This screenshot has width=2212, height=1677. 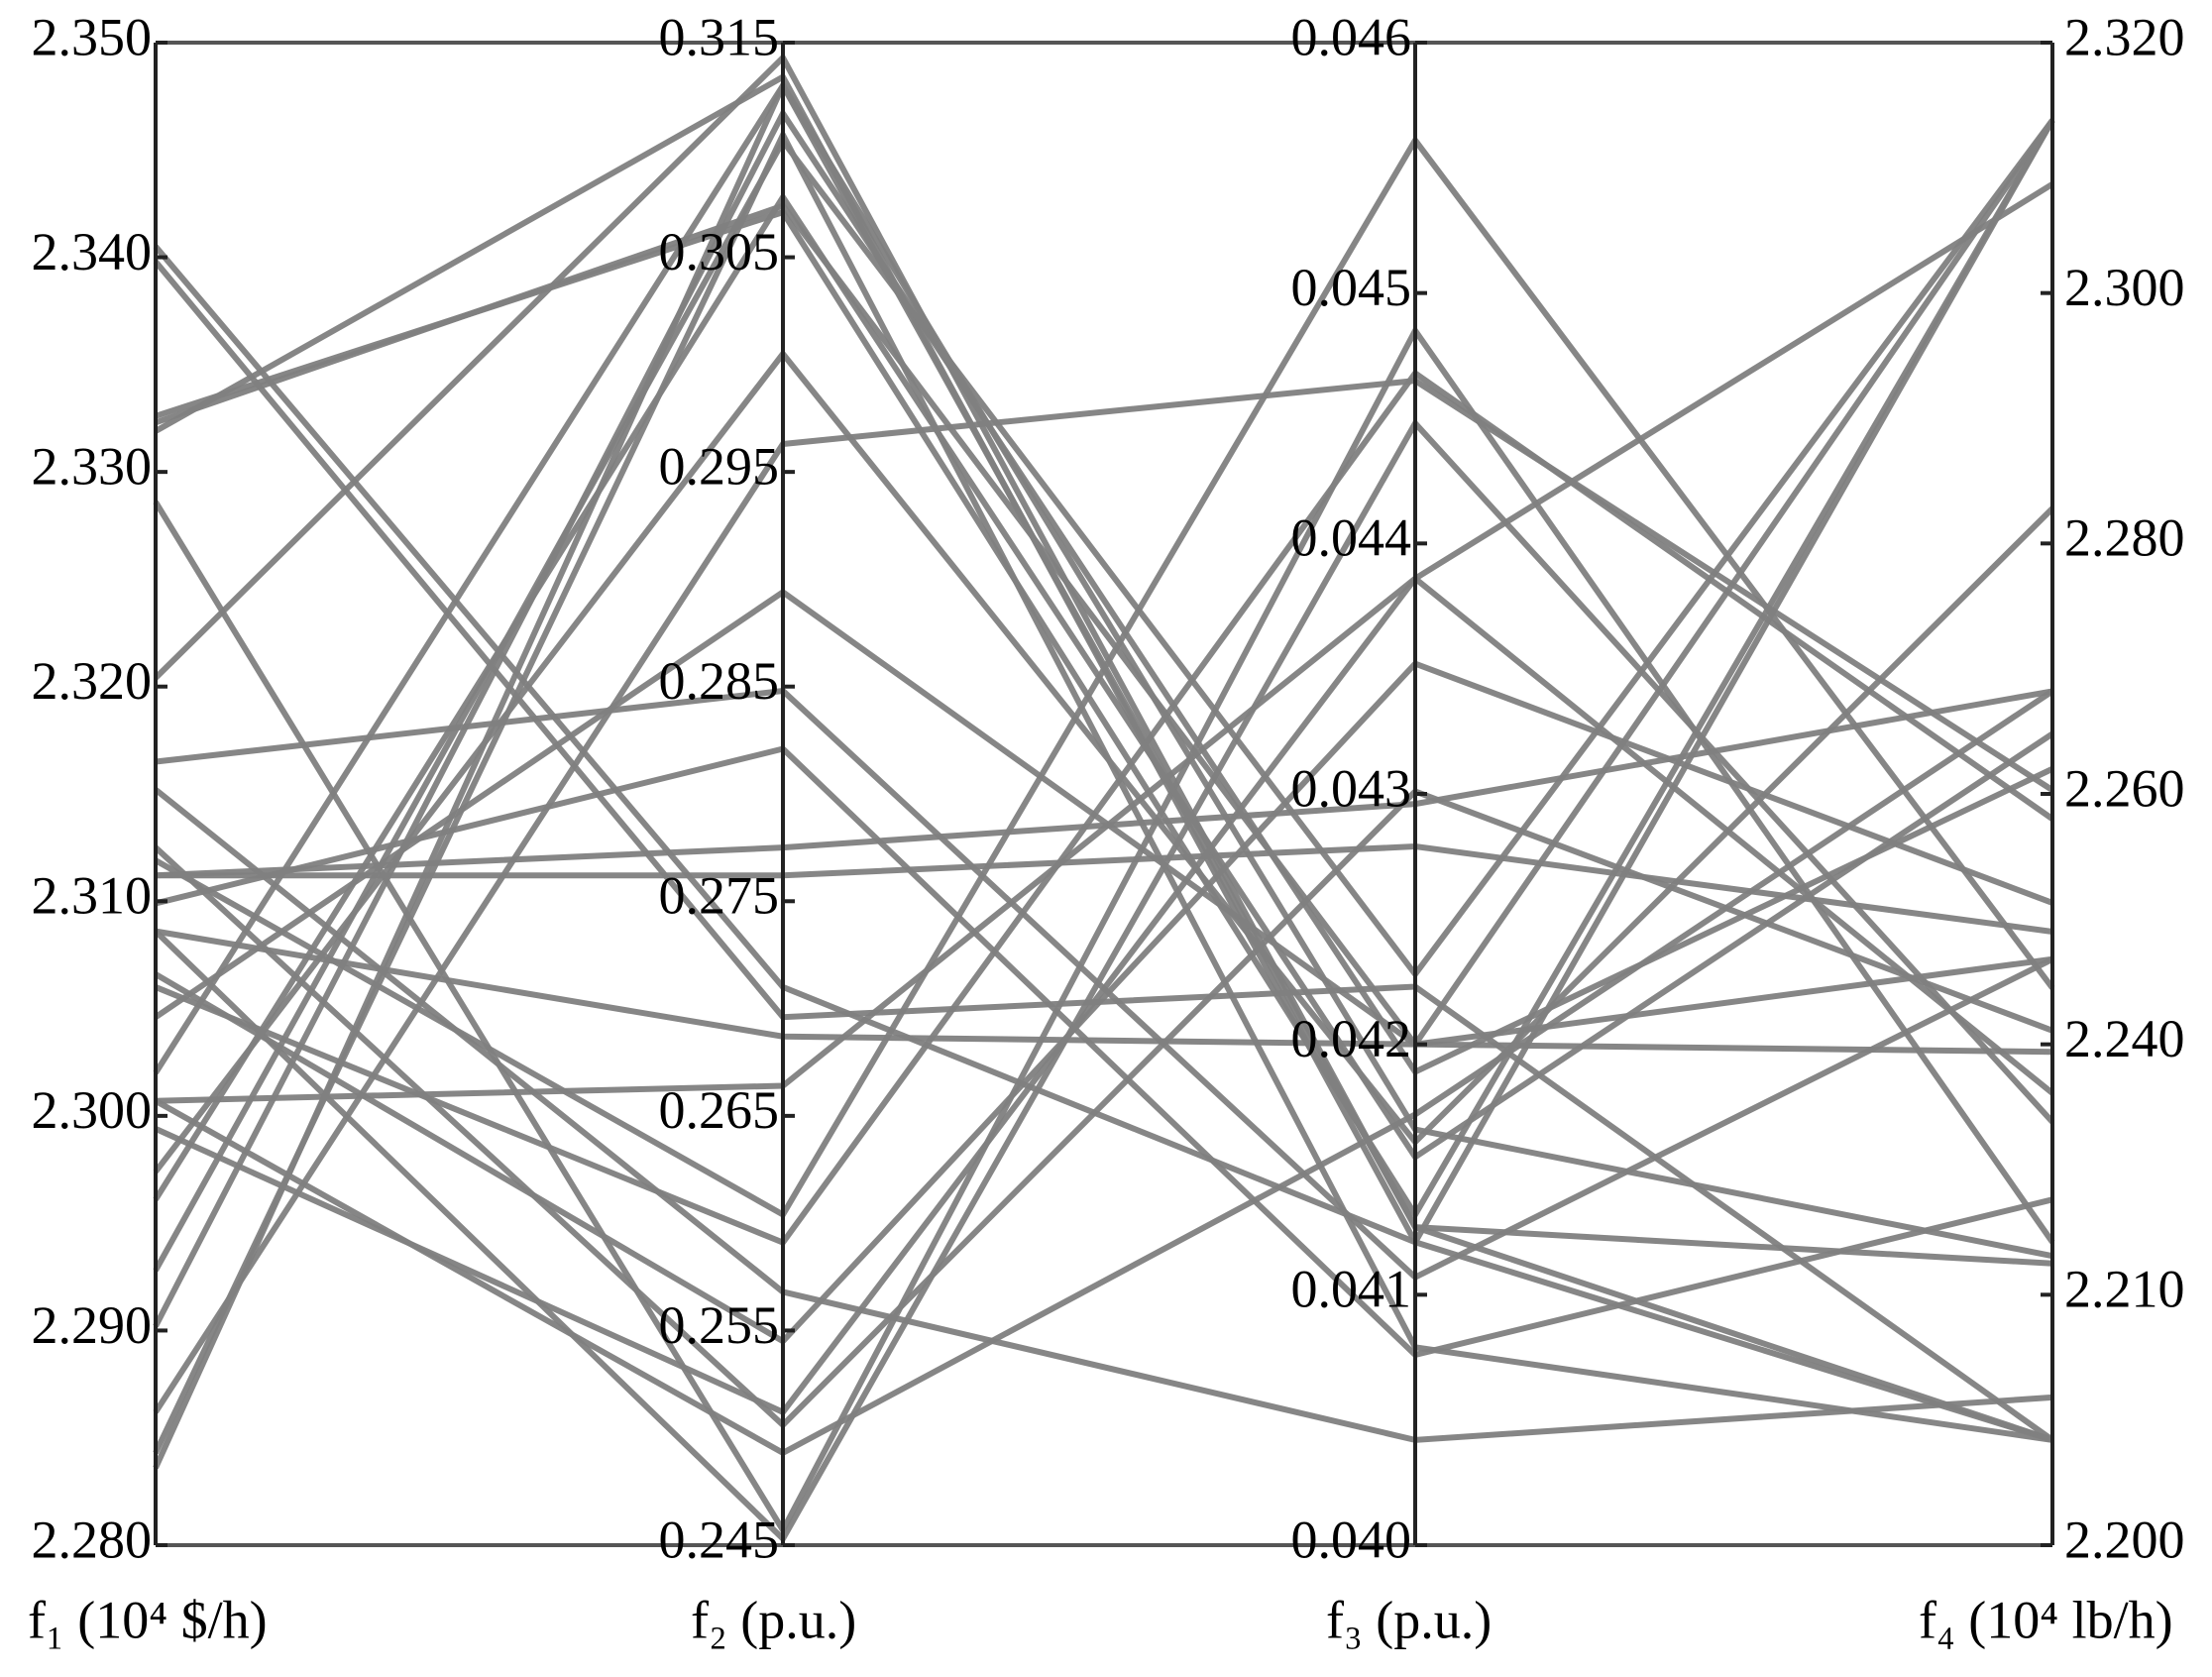 I want to click on axis-label: f₂ (p.u.), so click(x=773, y=1619).